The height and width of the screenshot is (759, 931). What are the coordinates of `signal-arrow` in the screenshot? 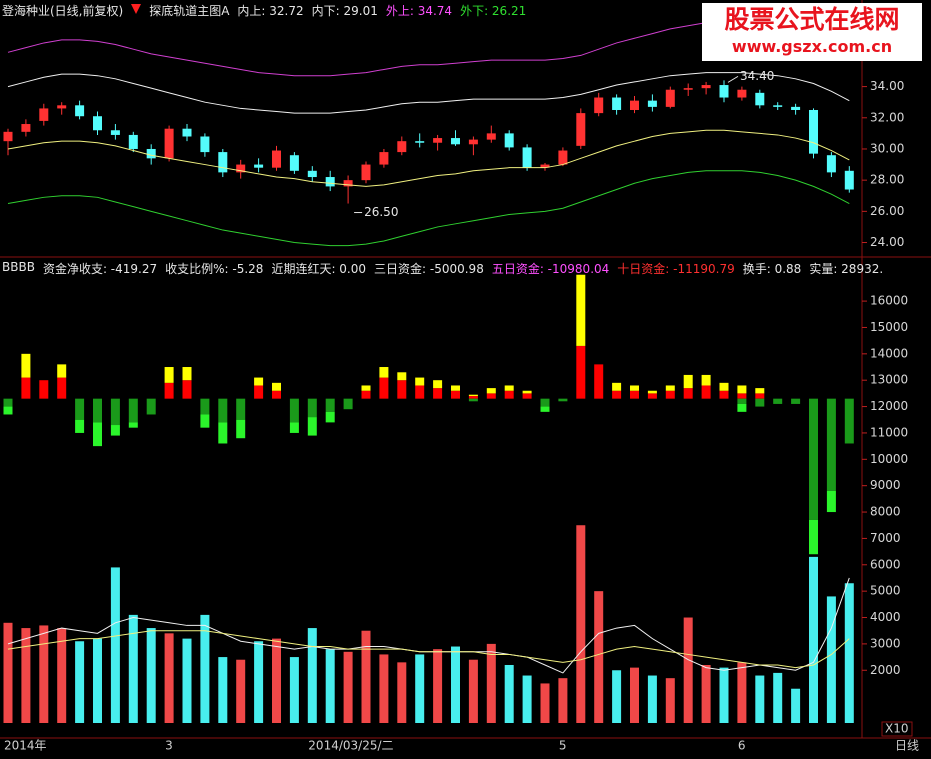 It's located at (136, 9).